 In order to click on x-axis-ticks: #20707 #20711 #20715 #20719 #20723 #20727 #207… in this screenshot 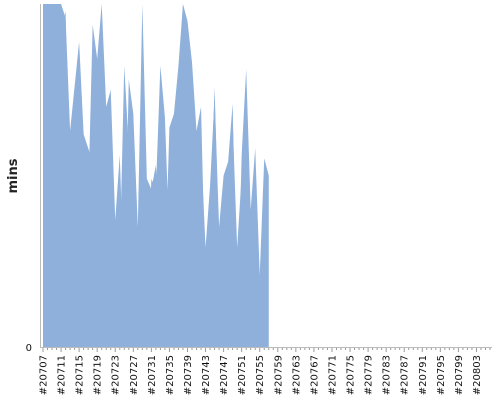, I will do `click(265, 371)`.